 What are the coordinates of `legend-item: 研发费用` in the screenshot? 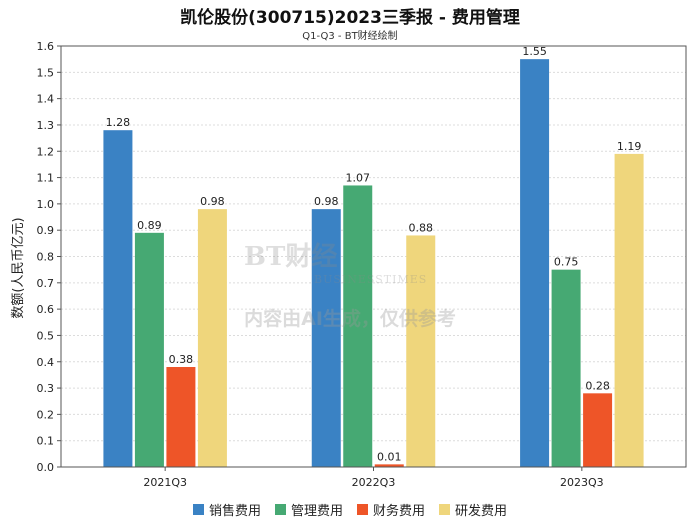 It's located at (473, 509).